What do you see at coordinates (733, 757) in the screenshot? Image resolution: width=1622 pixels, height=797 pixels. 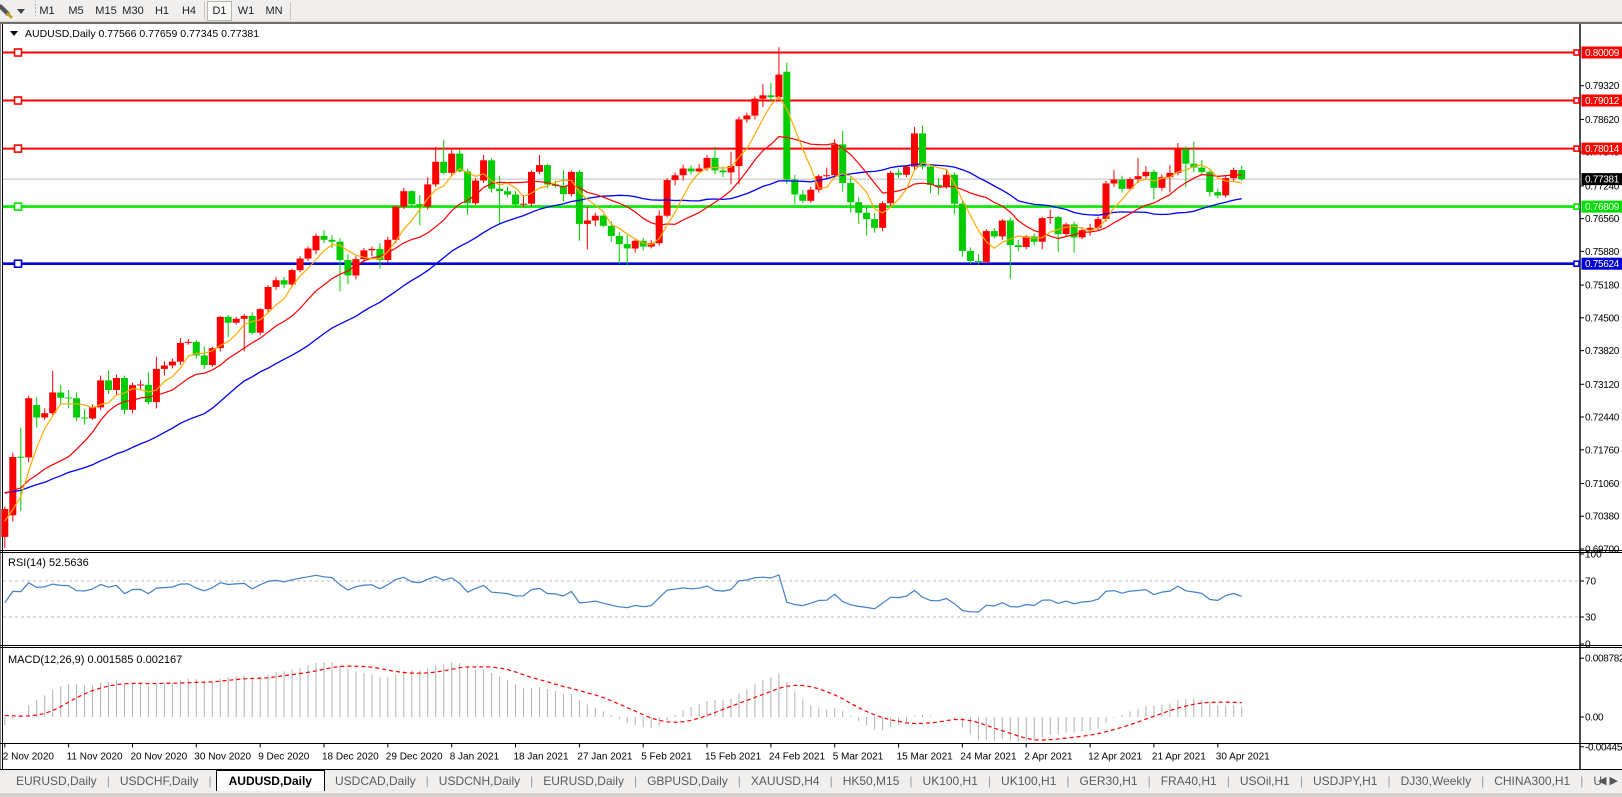 I see `svg-text: 15 Feb 2021` at bounding box center [733, 757].